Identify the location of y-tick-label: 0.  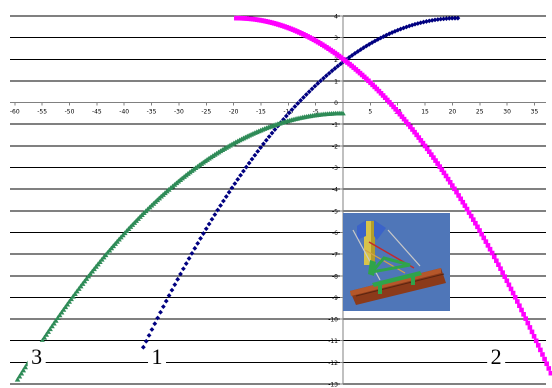
(336, 103).